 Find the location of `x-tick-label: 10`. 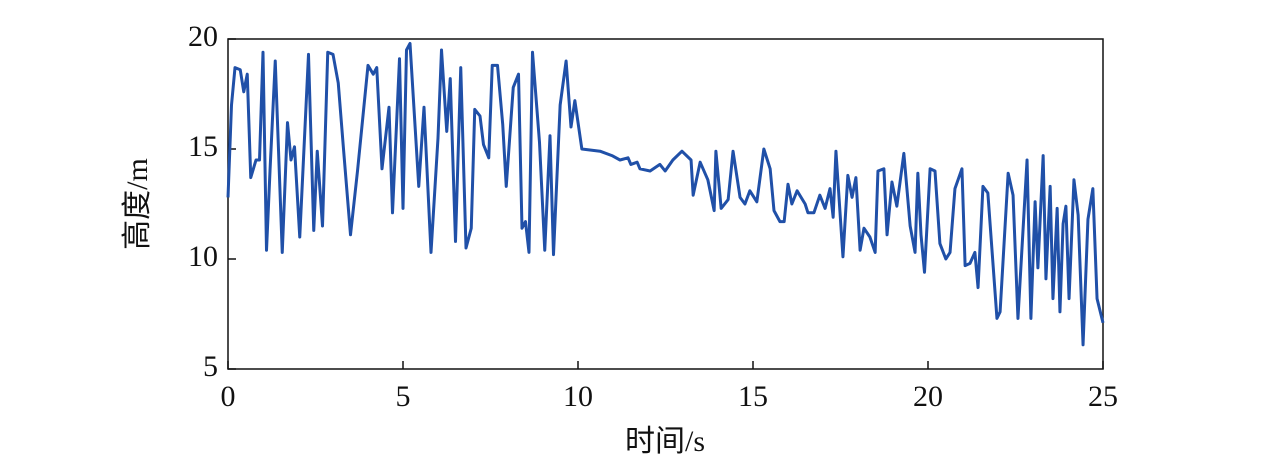

x-tick-label: 10 is located at coordinates (578, 396).